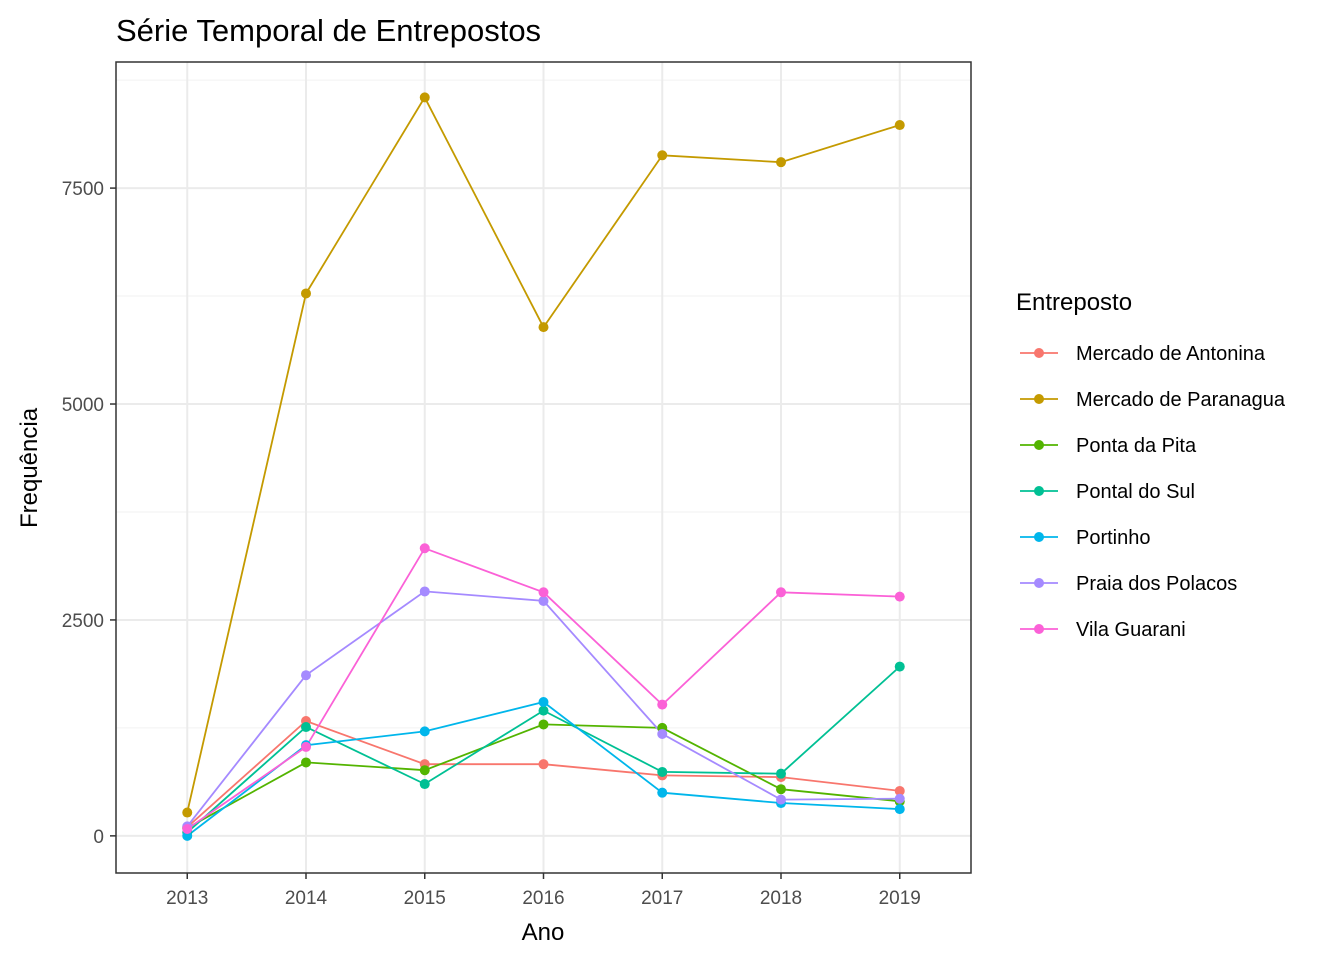 This screenshot has width=1344, height=960. What do you see at coordinates (1136, 446) in the screenshot?
I see `legend-label: Ponta da Pita` at bounding box center [1136, 446].